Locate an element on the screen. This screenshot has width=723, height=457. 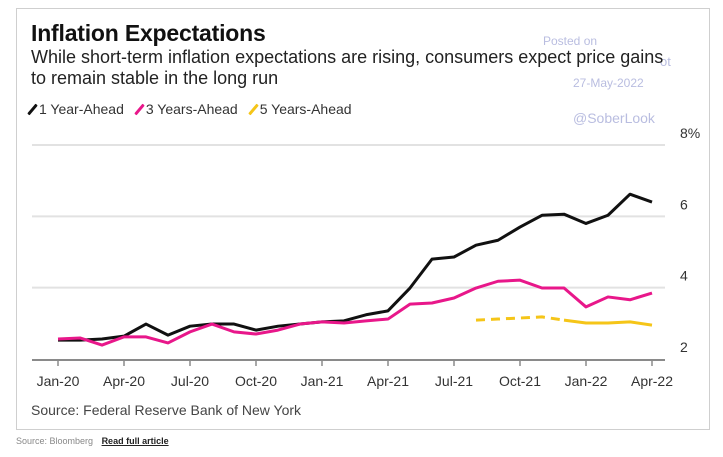
y-tick-label-4: 4 is located at coordinates (684, 276).